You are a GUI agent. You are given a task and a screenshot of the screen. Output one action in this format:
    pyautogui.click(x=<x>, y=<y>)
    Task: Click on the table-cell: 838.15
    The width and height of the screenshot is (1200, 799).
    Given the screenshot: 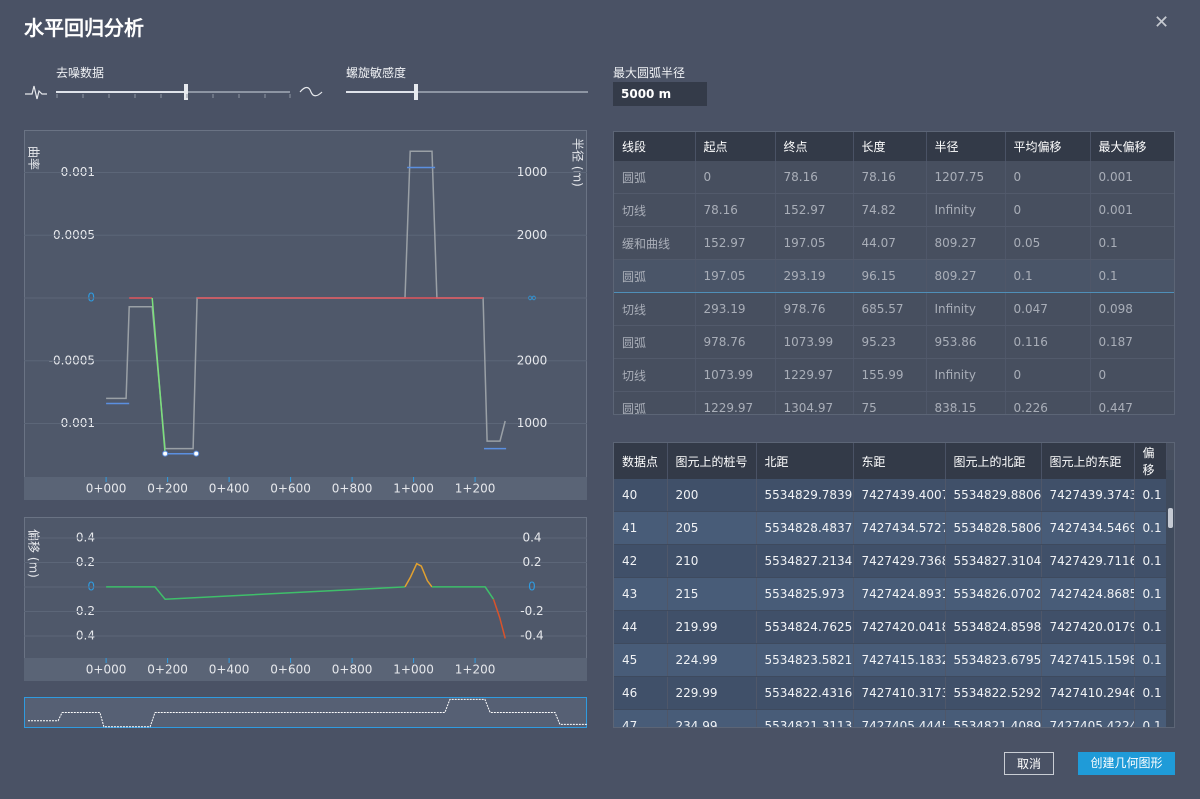 What is the action you would take?
    pyautogui.click(x=966, y=402)
    